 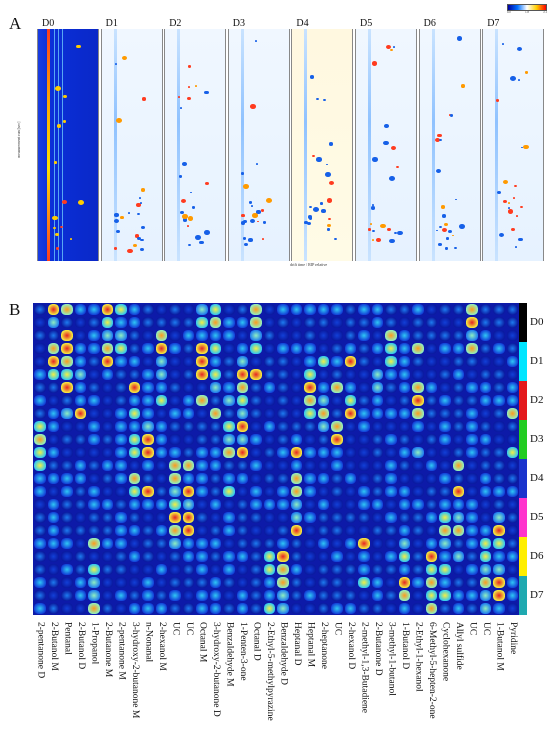 I want to click on strip-label: D1, so click(x=111, y=23).